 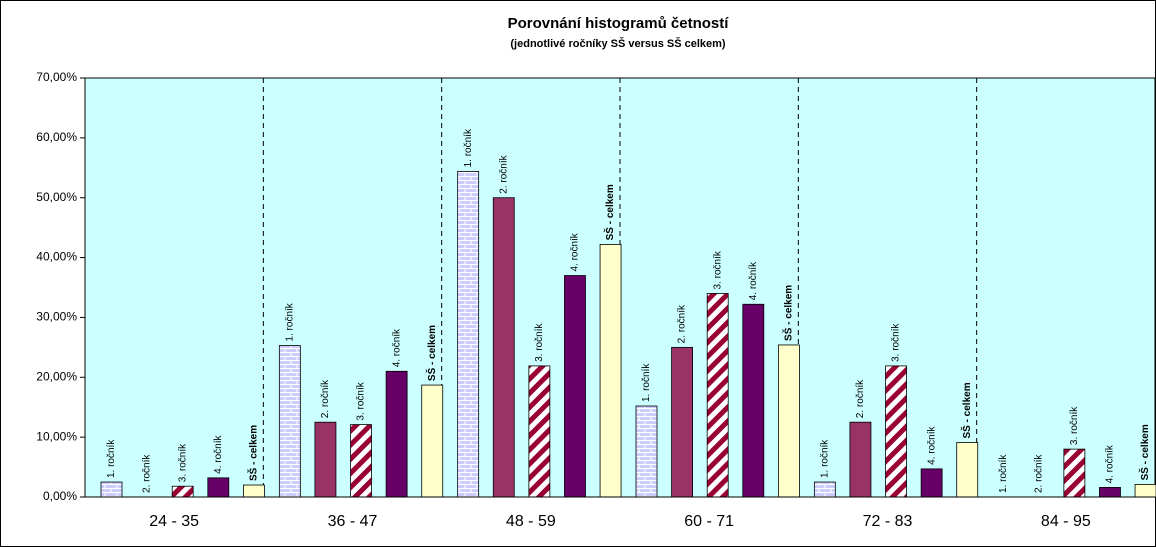 I want to click on x-tick-label: 72 - 83, so click(x=888, y=521).